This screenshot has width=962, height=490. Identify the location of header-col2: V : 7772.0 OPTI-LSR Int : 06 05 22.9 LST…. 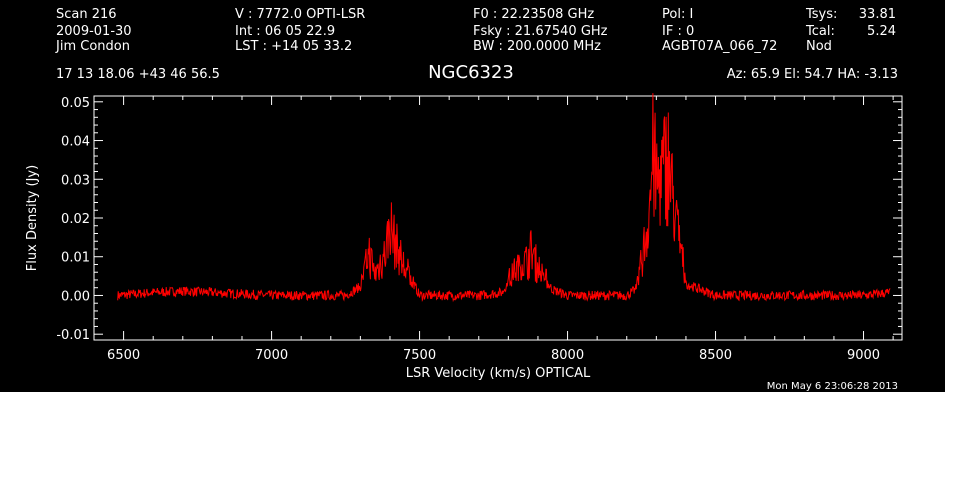
(300, 30).